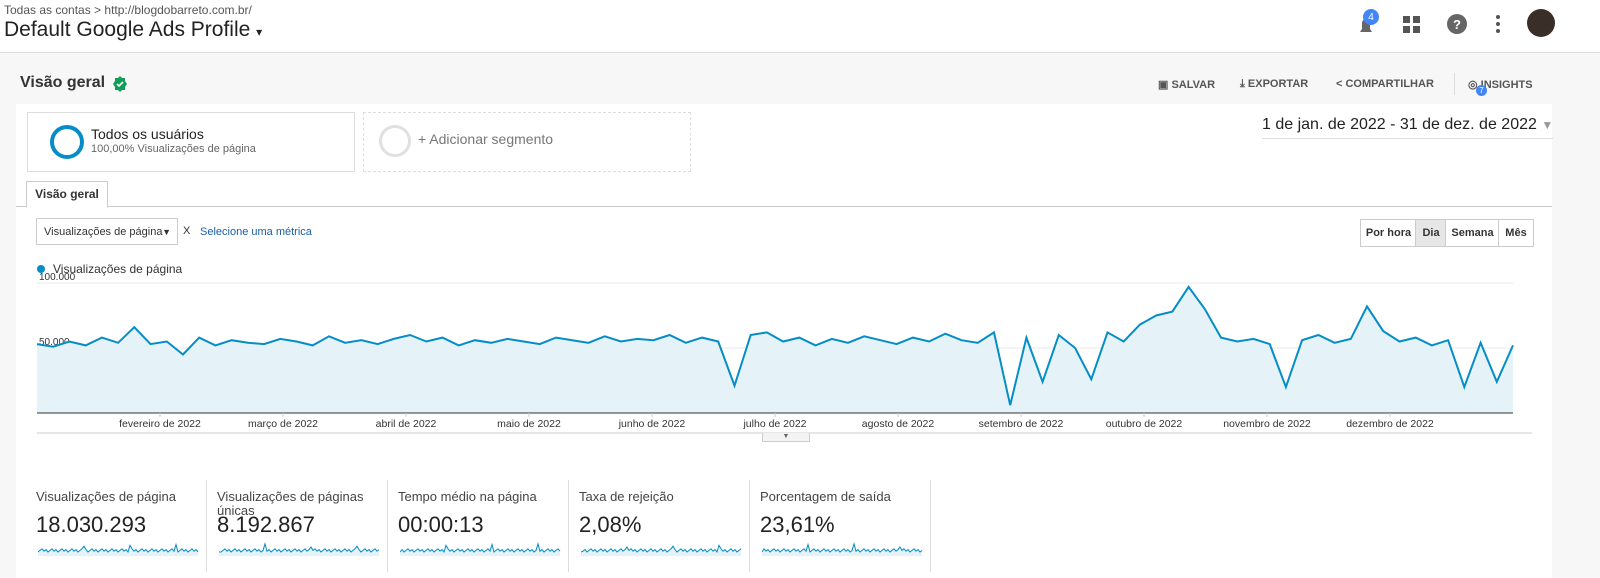 The width and height of the screenshot is (1600, 578). What do you see at coordinates (845, 526) in the screenshot?
I see `metric: Porcentagem de saída 23,61%` at bounding box center [845, 526].